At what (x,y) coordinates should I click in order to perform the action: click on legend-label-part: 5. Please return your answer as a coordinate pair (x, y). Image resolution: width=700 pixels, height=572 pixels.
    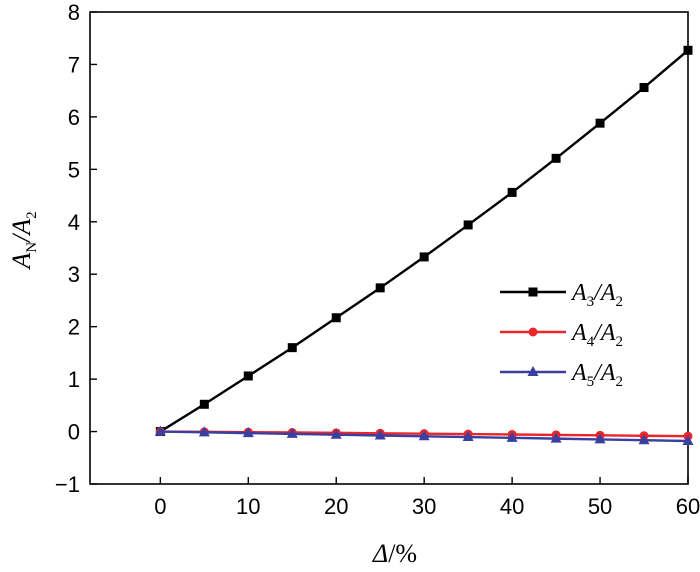
    Looking at the image, I should click on (591, 382).